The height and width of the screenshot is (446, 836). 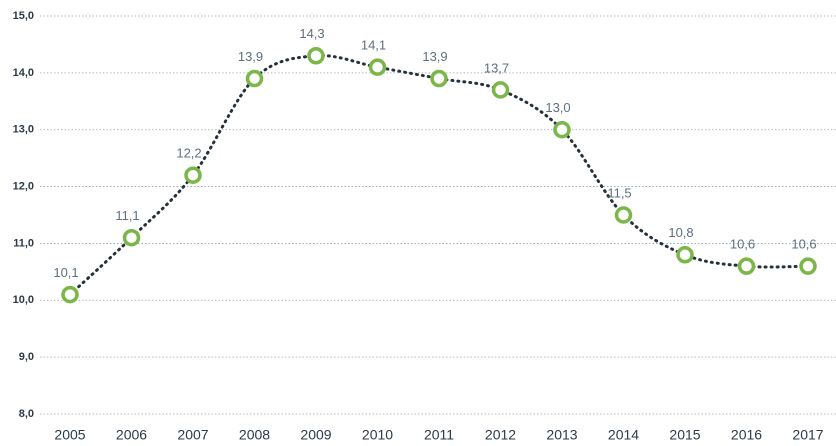 What do you see at coordinates (684, 435) in the screenshot?
I see `x-tick-label: 2015` at bounding box center [684, 435].